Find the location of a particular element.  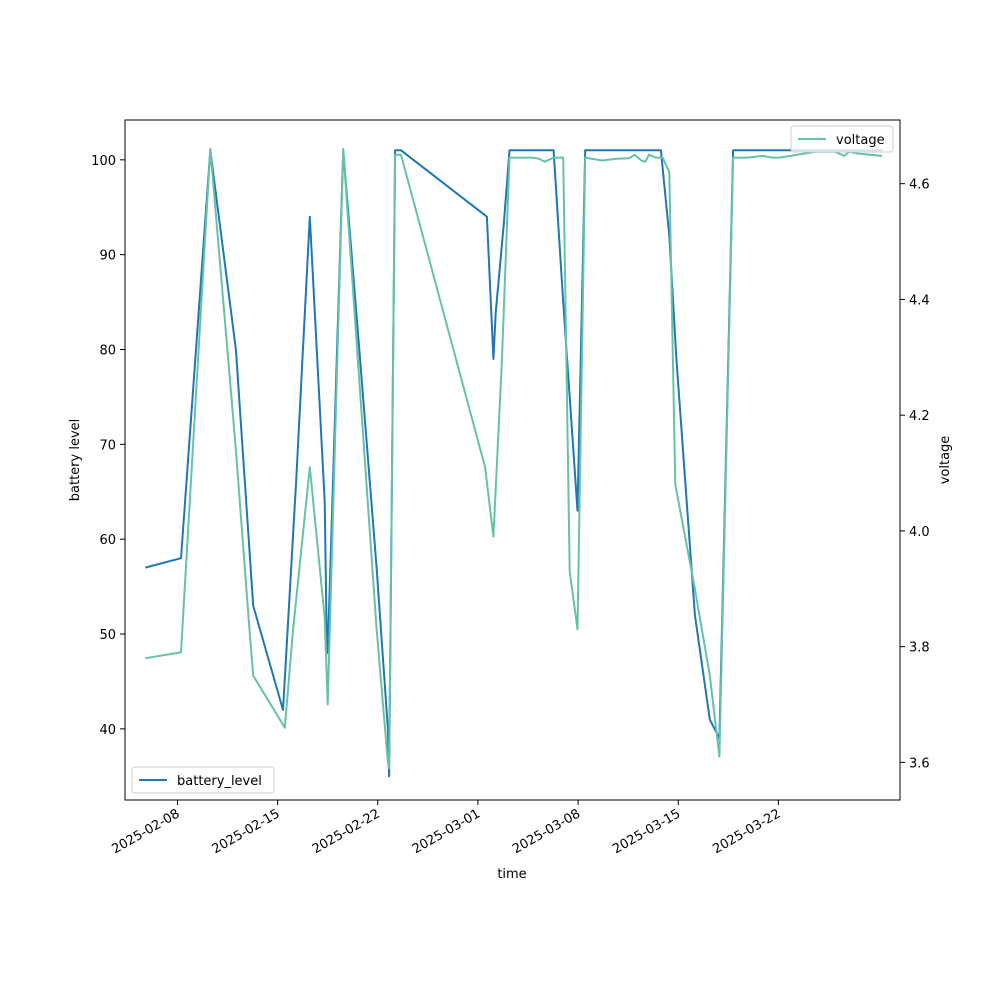

legend-battery-level-box is located at coordinates (203, 780).